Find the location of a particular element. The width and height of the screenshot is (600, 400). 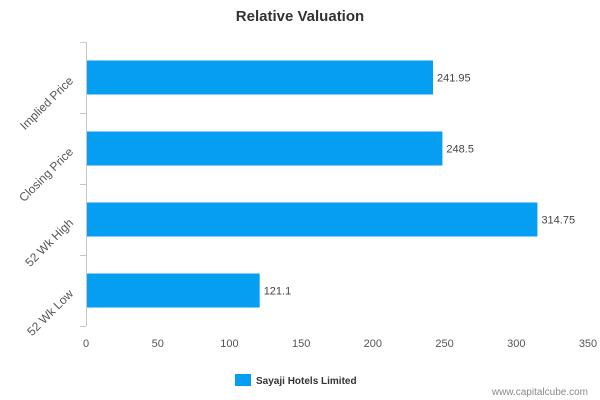

legend-swatch is located at coordinates (243, 380).